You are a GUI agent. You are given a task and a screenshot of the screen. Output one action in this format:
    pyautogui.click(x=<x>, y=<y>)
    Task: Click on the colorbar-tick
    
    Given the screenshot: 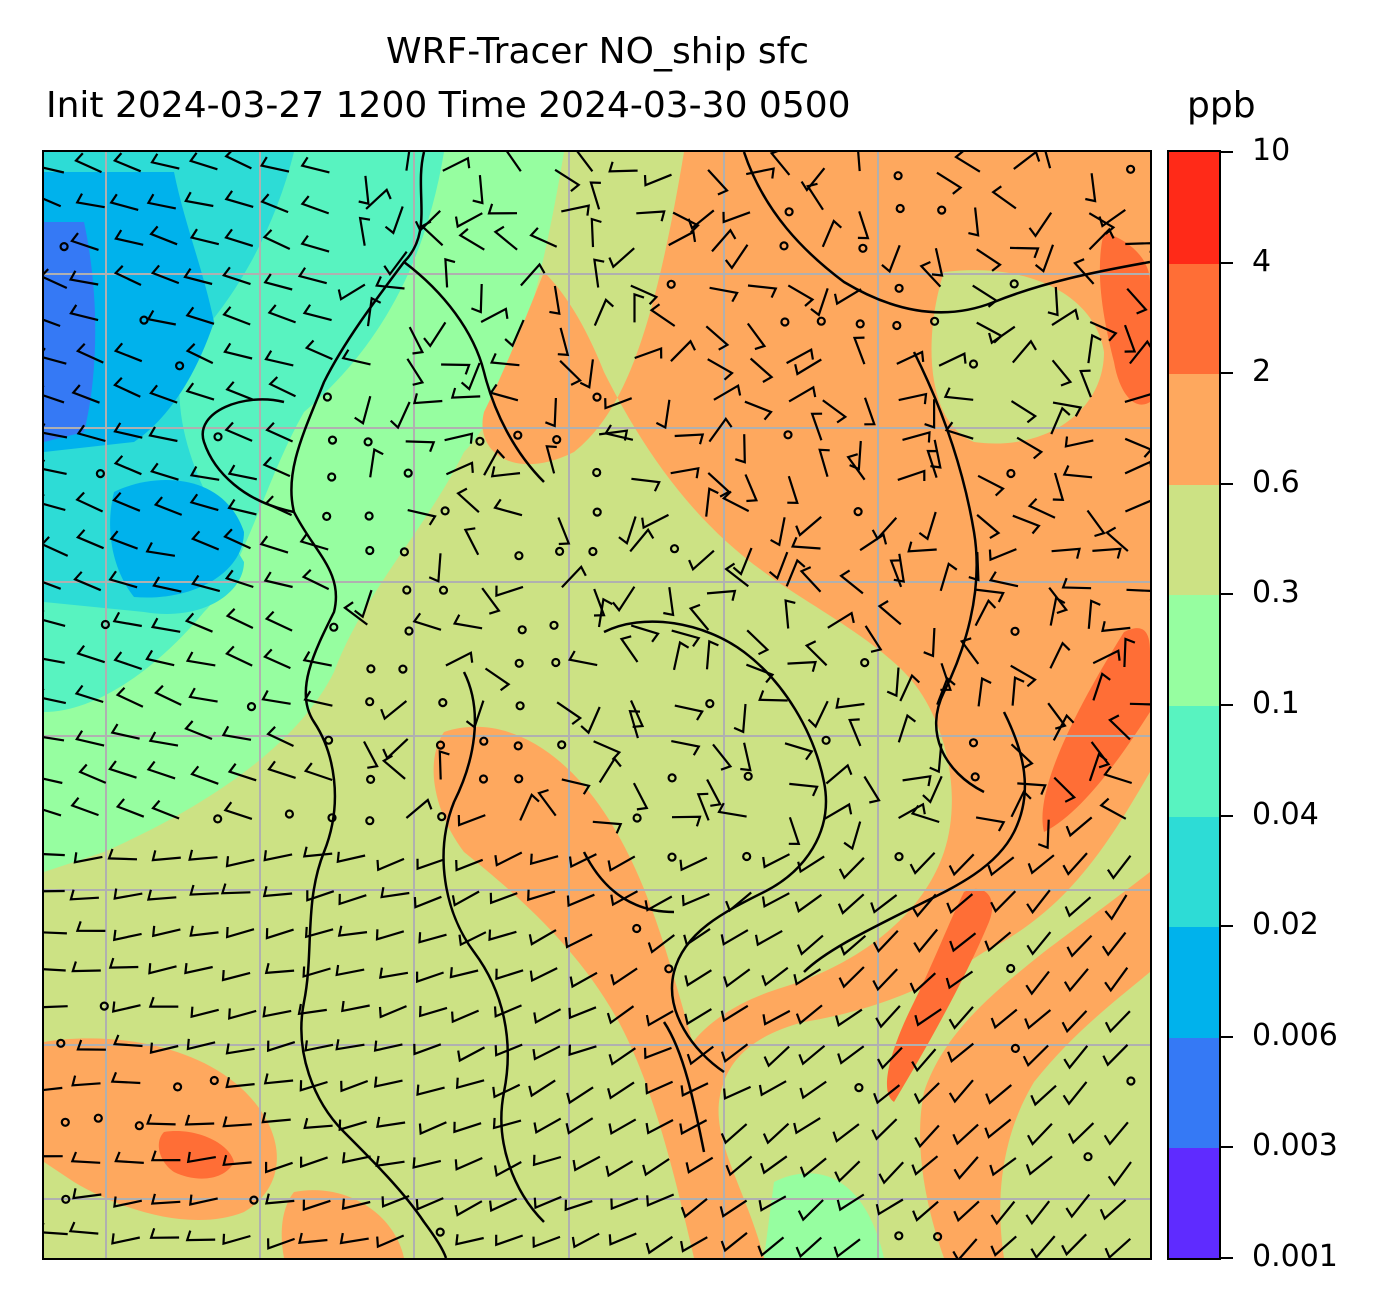 What is the action you would take?
    pyautogui.click(x=1227, y=262)
    